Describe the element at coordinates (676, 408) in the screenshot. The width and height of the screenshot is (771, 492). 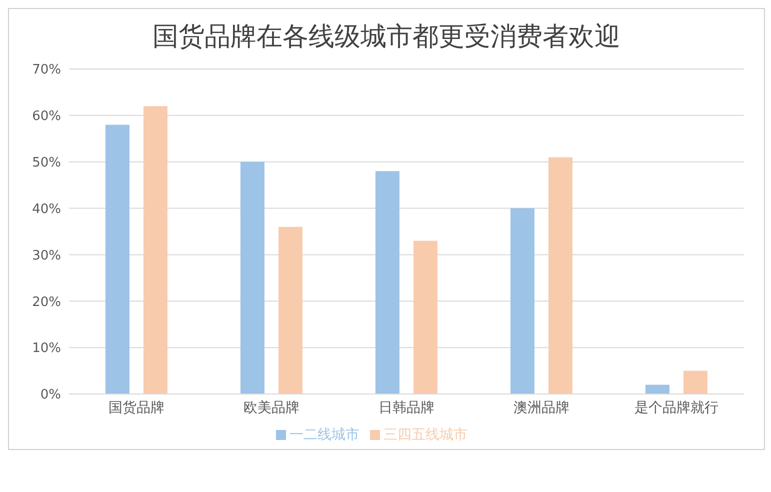
I see `x-tick-label: 是个品牌就行` at that location.